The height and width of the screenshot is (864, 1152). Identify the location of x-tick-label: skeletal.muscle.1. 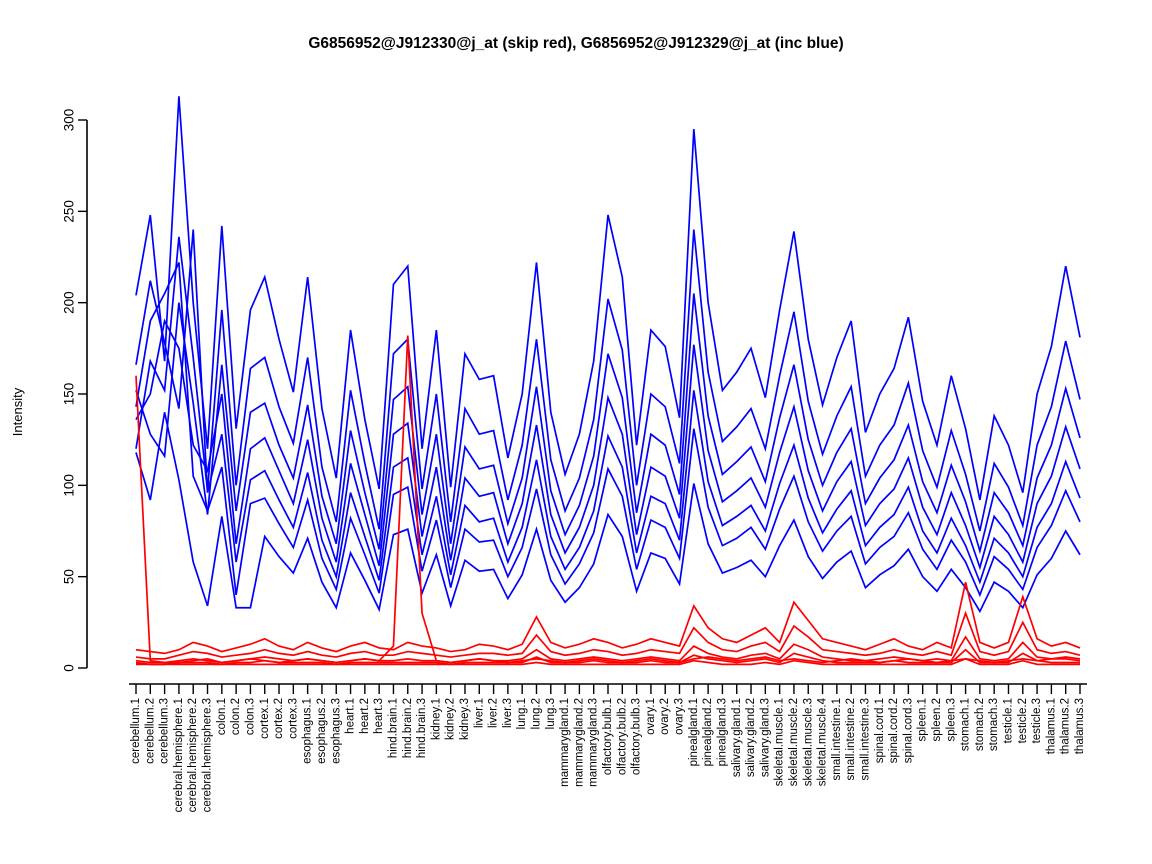
(780, 742).